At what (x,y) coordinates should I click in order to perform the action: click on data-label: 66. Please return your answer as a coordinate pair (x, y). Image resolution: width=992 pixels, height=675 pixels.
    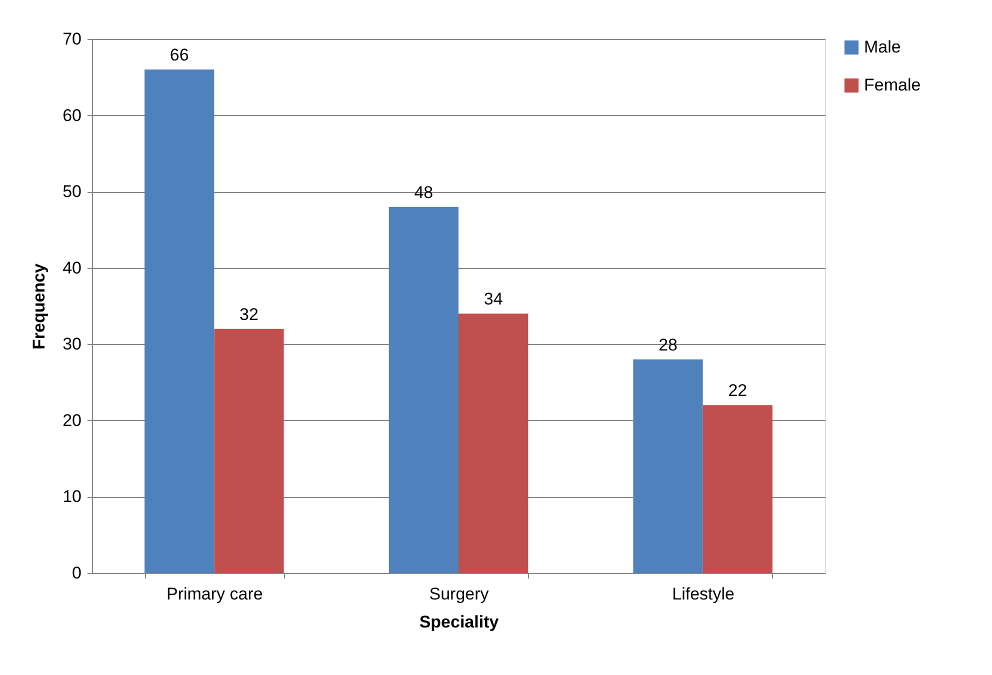
    Looking at the image, I should click on (179, 55).